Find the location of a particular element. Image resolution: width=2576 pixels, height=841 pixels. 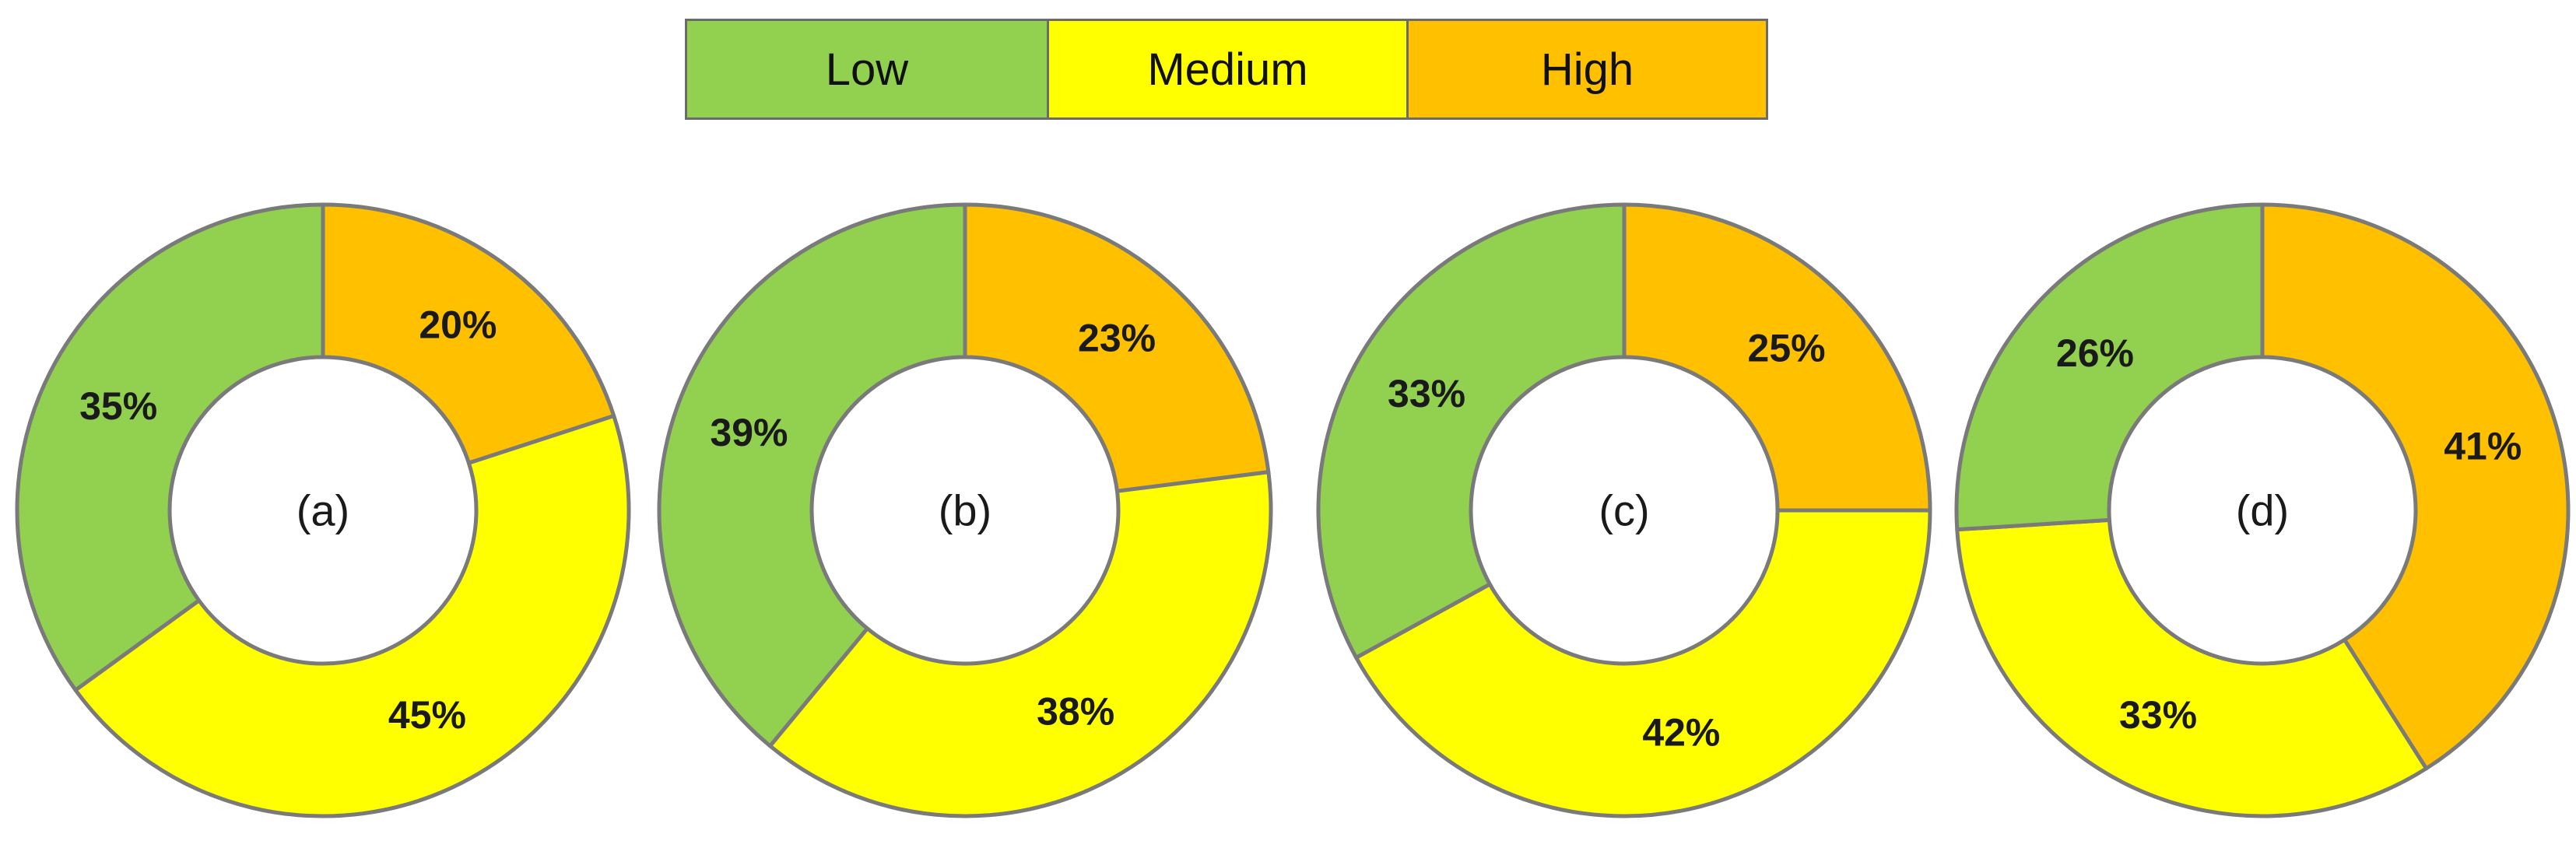

legend: Low Medium High is located at coordinates (1226, 69).